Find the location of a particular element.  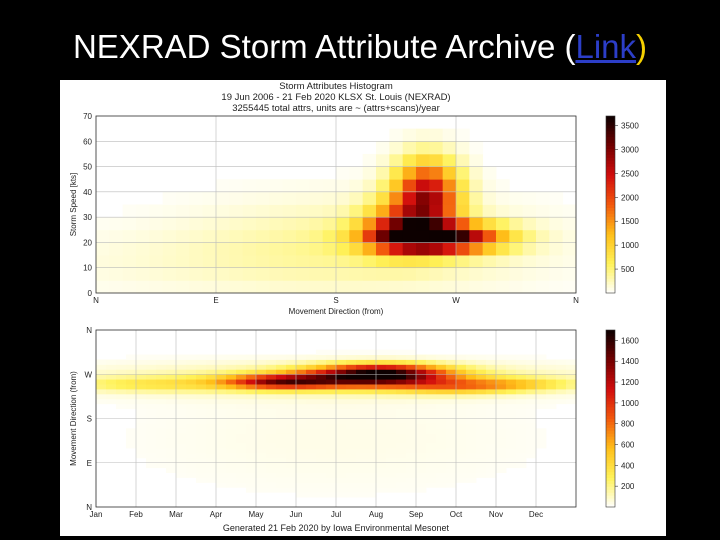

speed-y-tick-label: 50 is located at coordinates (87, 167).